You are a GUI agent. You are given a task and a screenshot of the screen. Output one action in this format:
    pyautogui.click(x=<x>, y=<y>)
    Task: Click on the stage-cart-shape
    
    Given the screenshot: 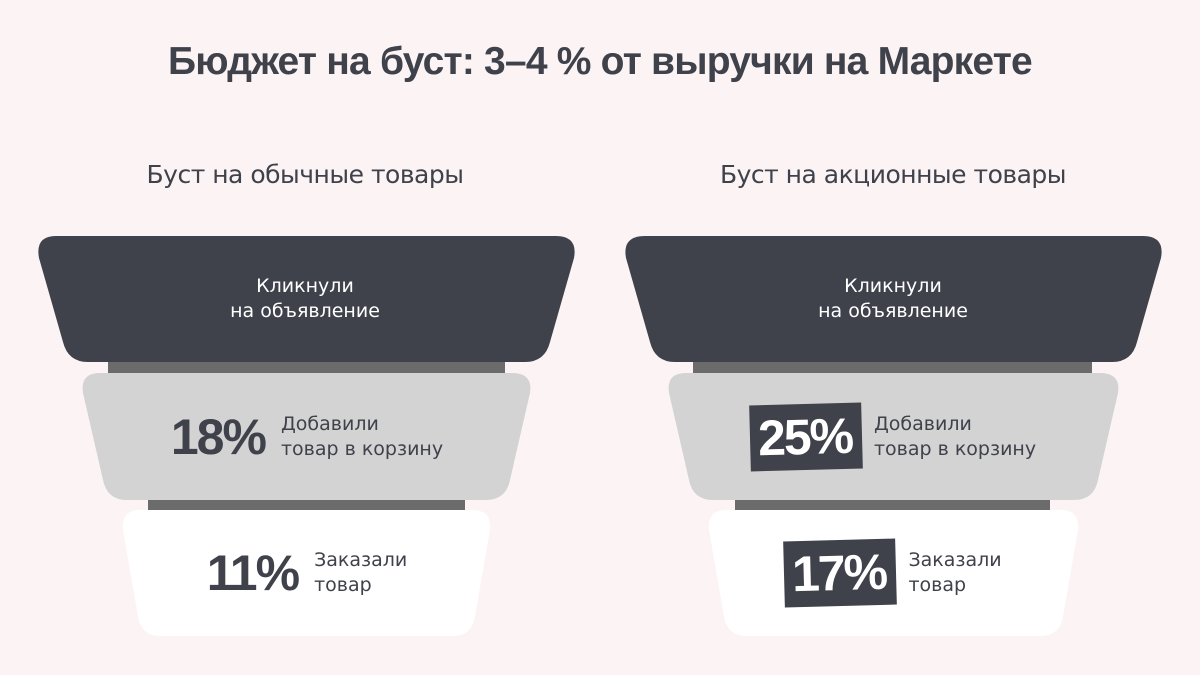 What is the action you would take?
    pyautogui.click(x=306, y=436)
    